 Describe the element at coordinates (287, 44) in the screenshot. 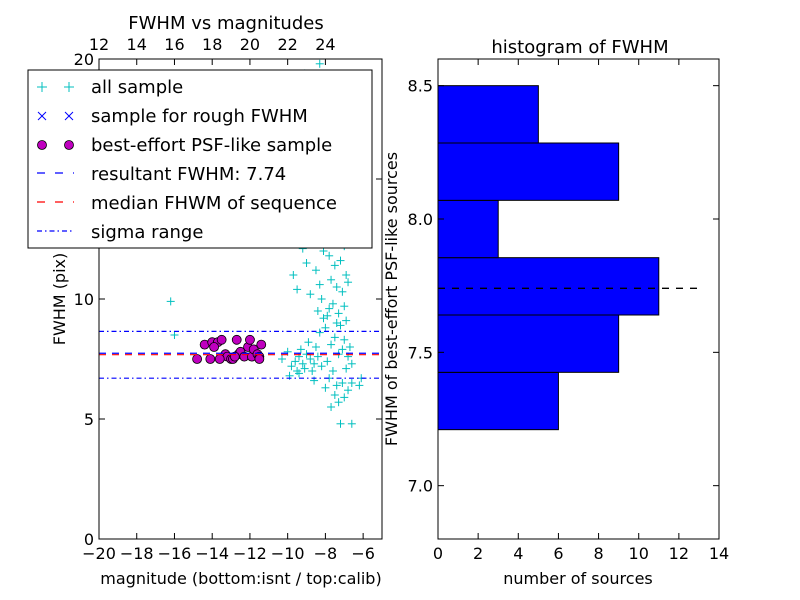

I see `top-tick-label: 22` at that location.